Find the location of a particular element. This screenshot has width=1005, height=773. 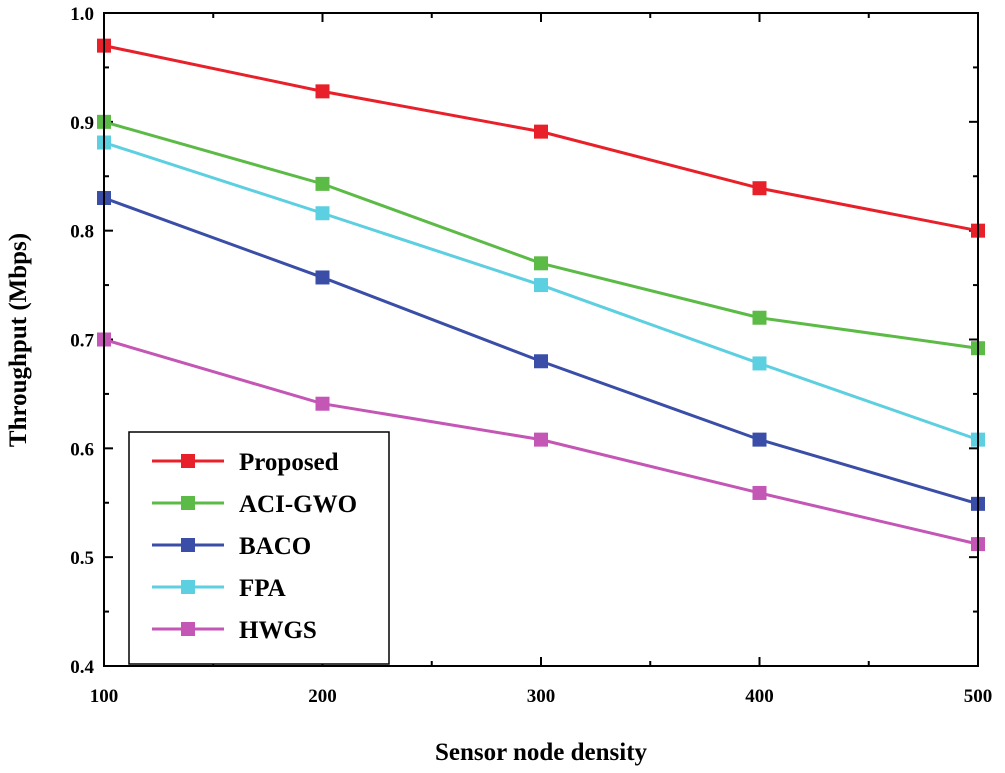

legend-label-fpa: FPA is located at coordinates (262, 588).